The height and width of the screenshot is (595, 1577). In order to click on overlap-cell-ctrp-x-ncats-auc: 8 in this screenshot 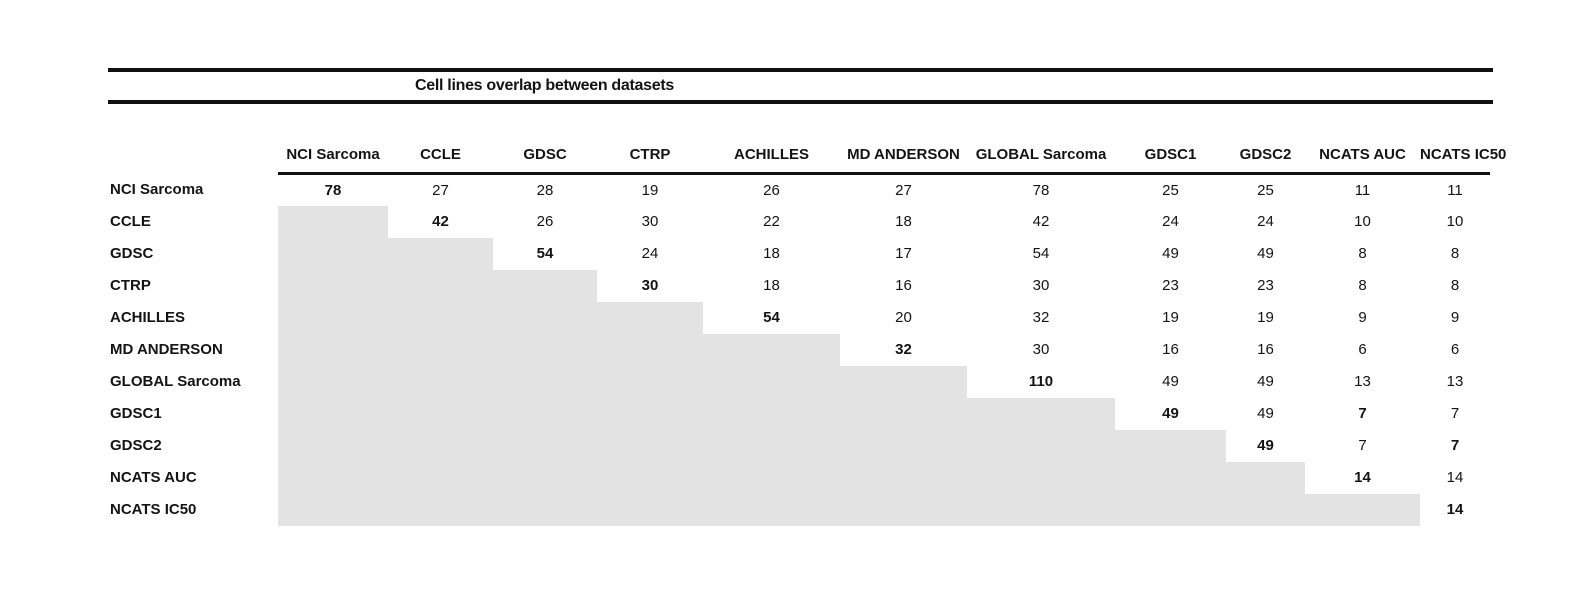, I will do `click(1362, 285)`.